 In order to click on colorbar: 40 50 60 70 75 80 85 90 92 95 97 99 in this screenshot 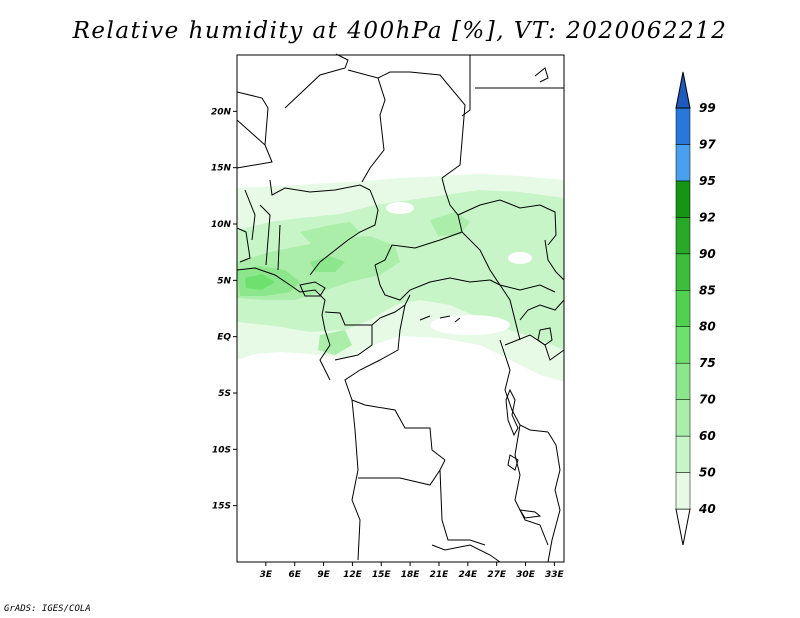, I will do `click(695, 308)`.